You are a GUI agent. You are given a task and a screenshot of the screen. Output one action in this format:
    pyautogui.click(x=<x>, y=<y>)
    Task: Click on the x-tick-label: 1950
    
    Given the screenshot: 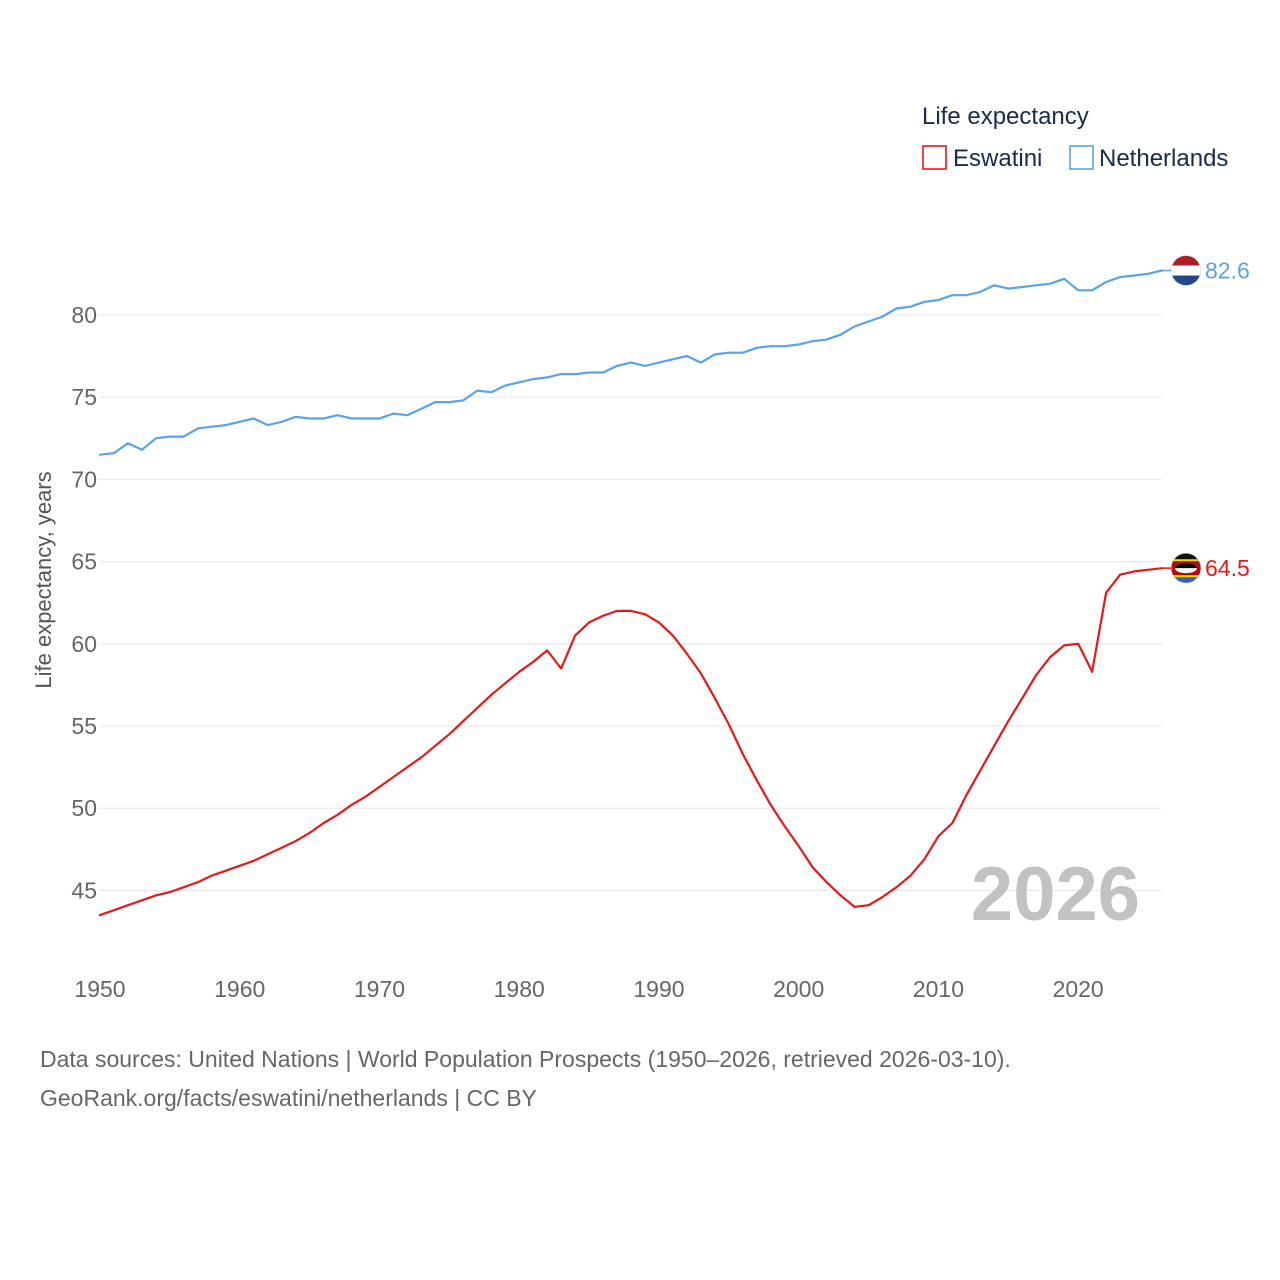 What is the action you would take?
    pyautogui.click(x=99, y=989)
    